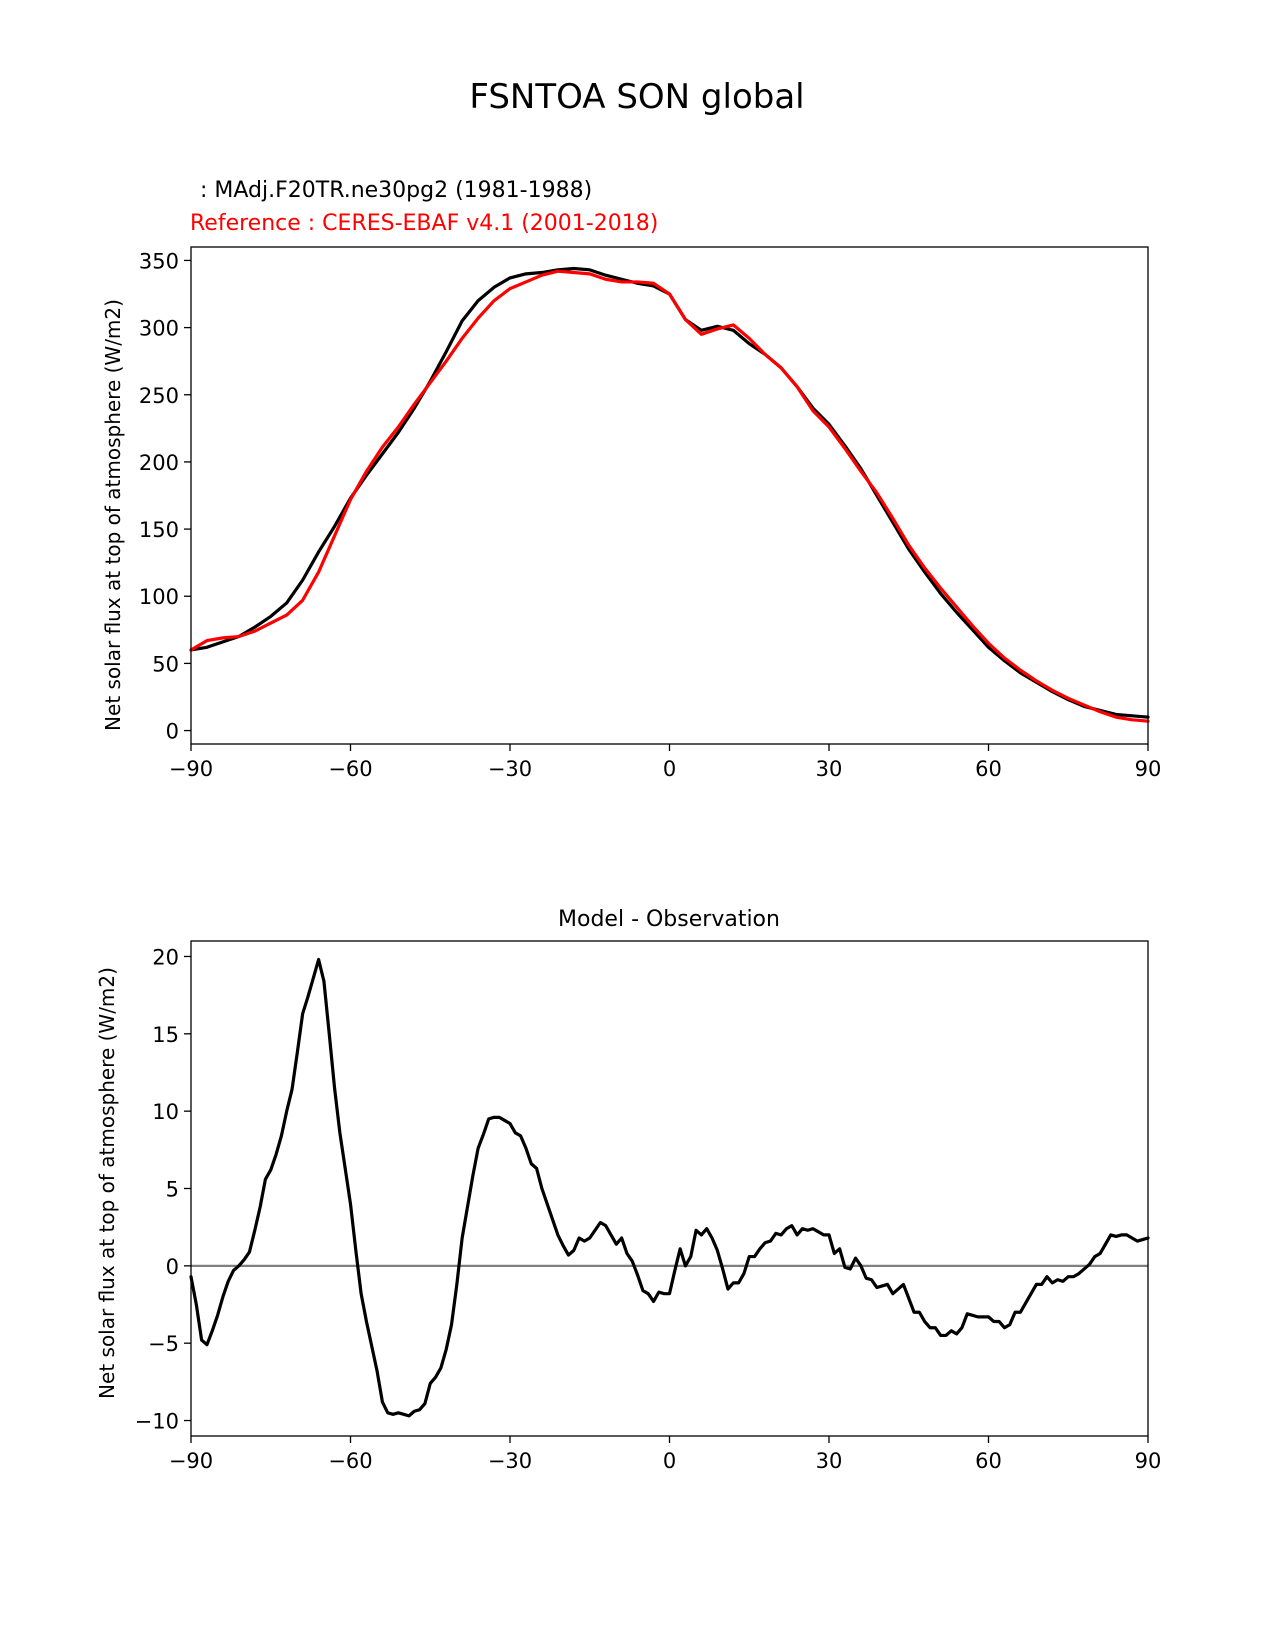 The width and height of the screenshot is (1275, 1650). Describe the element at coordinates (165, 664) in the screenshot. I see `top-y-tick-label: 50` at that location.